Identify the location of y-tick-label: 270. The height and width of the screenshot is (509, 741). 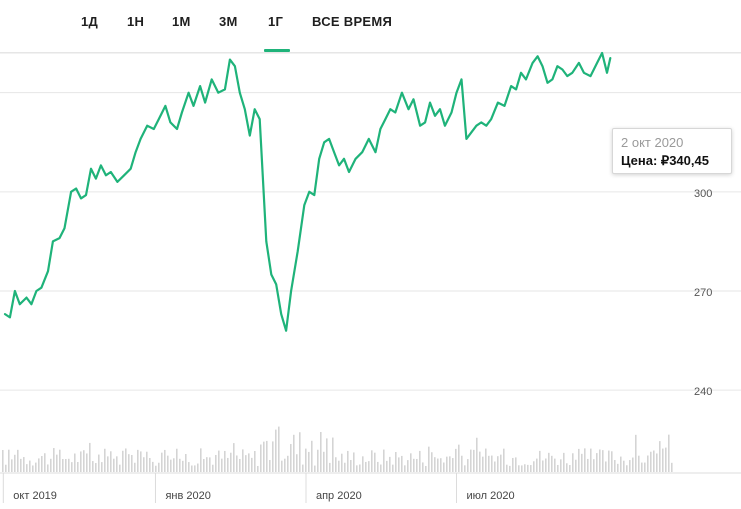
(703, 293).